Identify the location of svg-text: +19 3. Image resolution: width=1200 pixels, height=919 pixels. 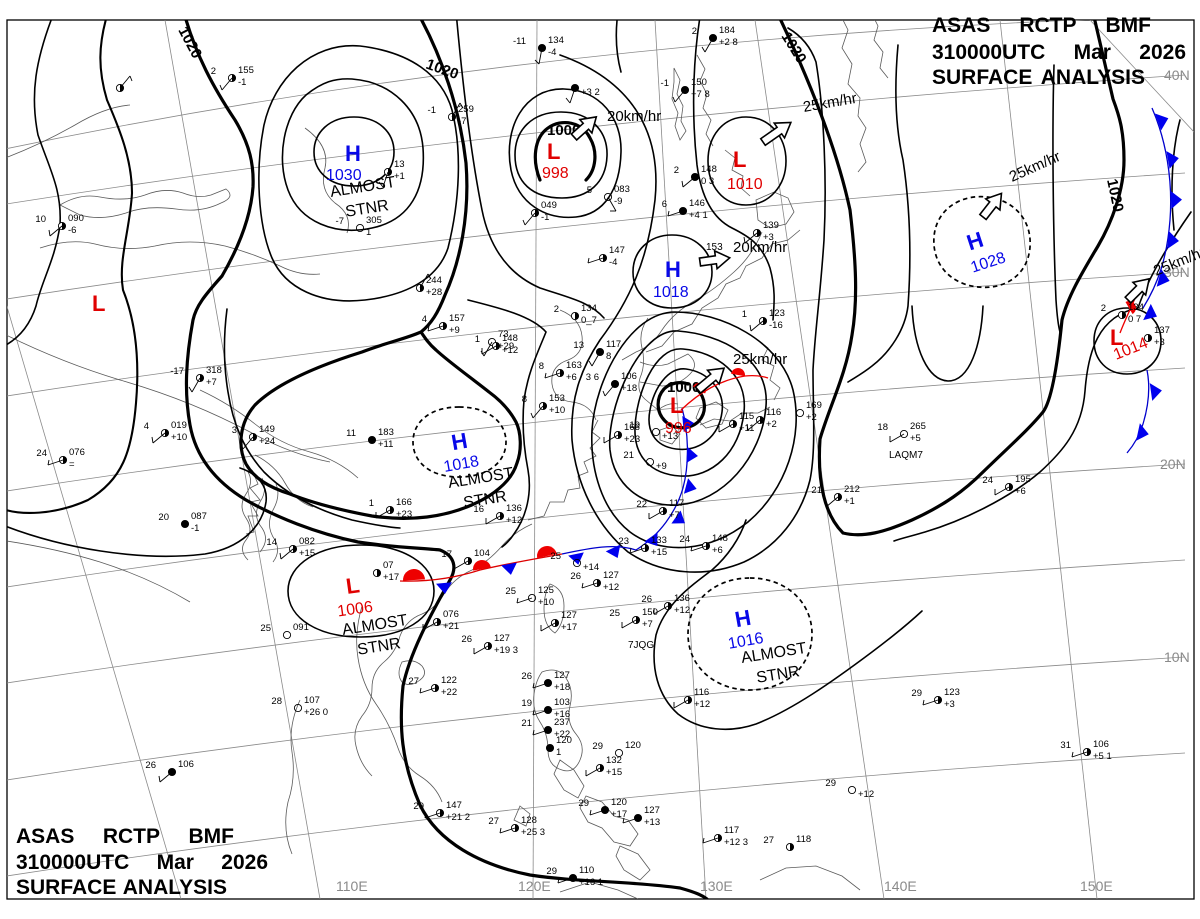
(506, 650).